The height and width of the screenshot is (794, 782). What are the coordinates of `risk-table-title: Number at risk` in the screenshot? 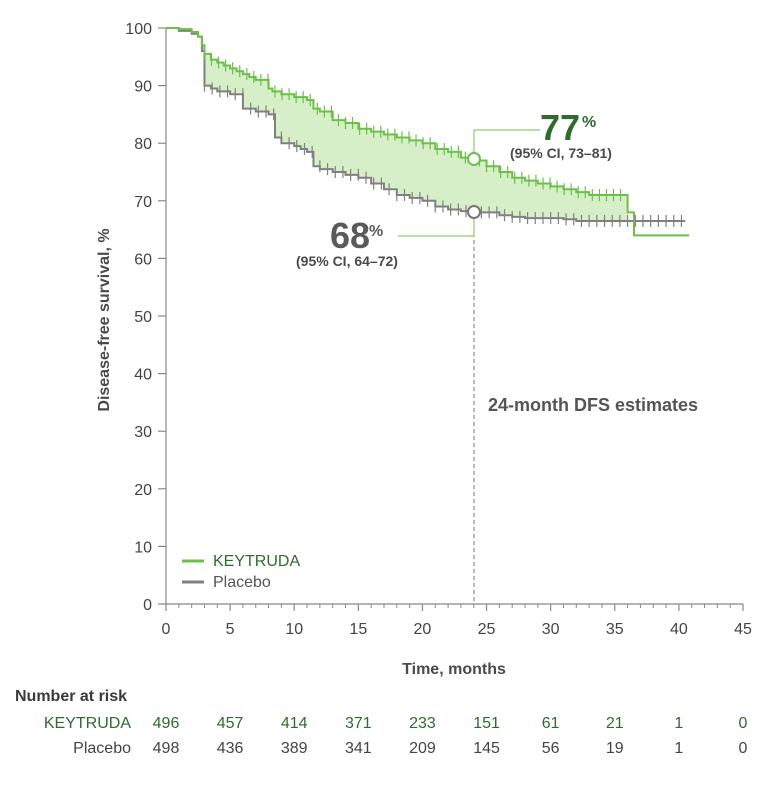 It's located at (71, 696).